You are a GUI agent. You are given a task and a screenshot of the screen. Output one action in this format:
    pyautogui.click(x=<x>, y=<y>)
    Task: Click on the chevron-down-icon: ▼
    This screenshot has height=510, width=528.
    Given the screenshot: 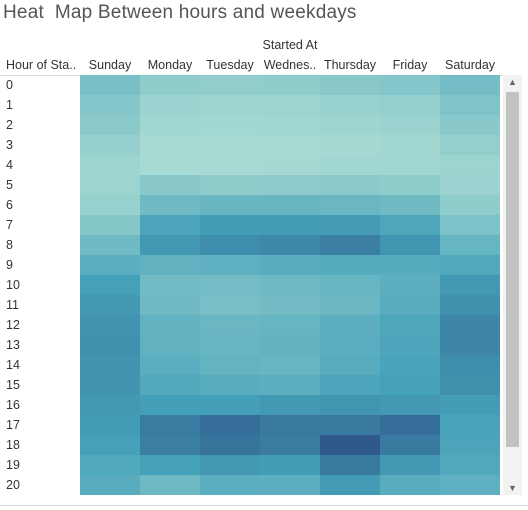 What is the action you would take?
    pyautogui.click(x=512, y=488)
    